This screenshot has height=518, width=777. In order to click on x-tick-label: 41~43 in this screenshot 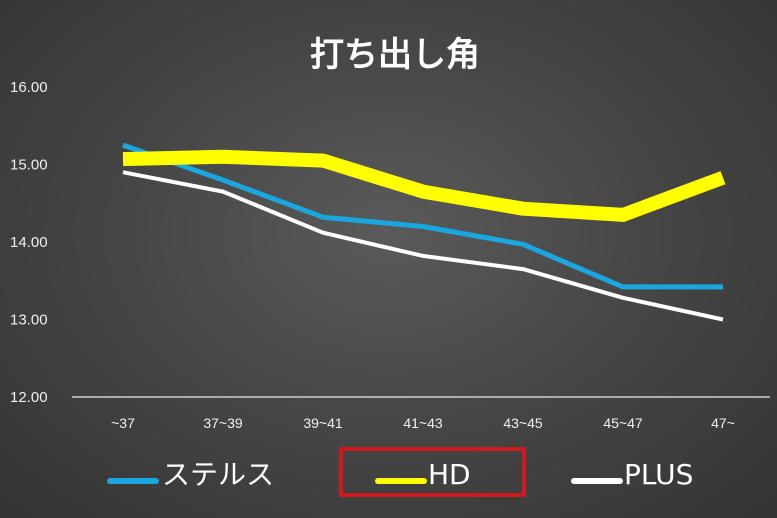, I will do `click(423, 423)`.